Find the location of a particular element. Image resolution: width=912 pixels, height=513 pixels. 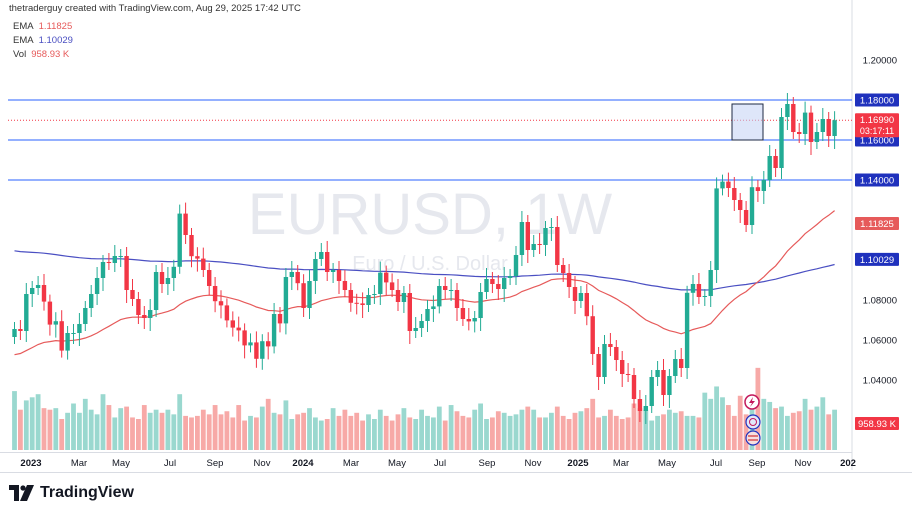

price-tick-label: 1.06000 is located at coordinates (880, 341).